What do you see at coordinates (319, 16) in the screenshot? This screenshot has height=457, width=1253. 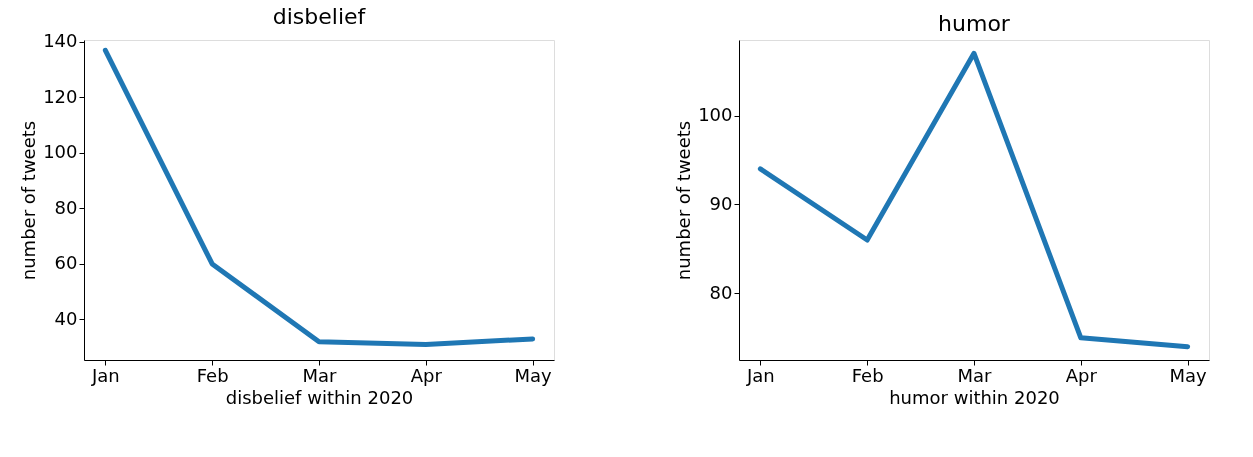 I see `chart-title: disbelief` at bounding box center [319, 16].